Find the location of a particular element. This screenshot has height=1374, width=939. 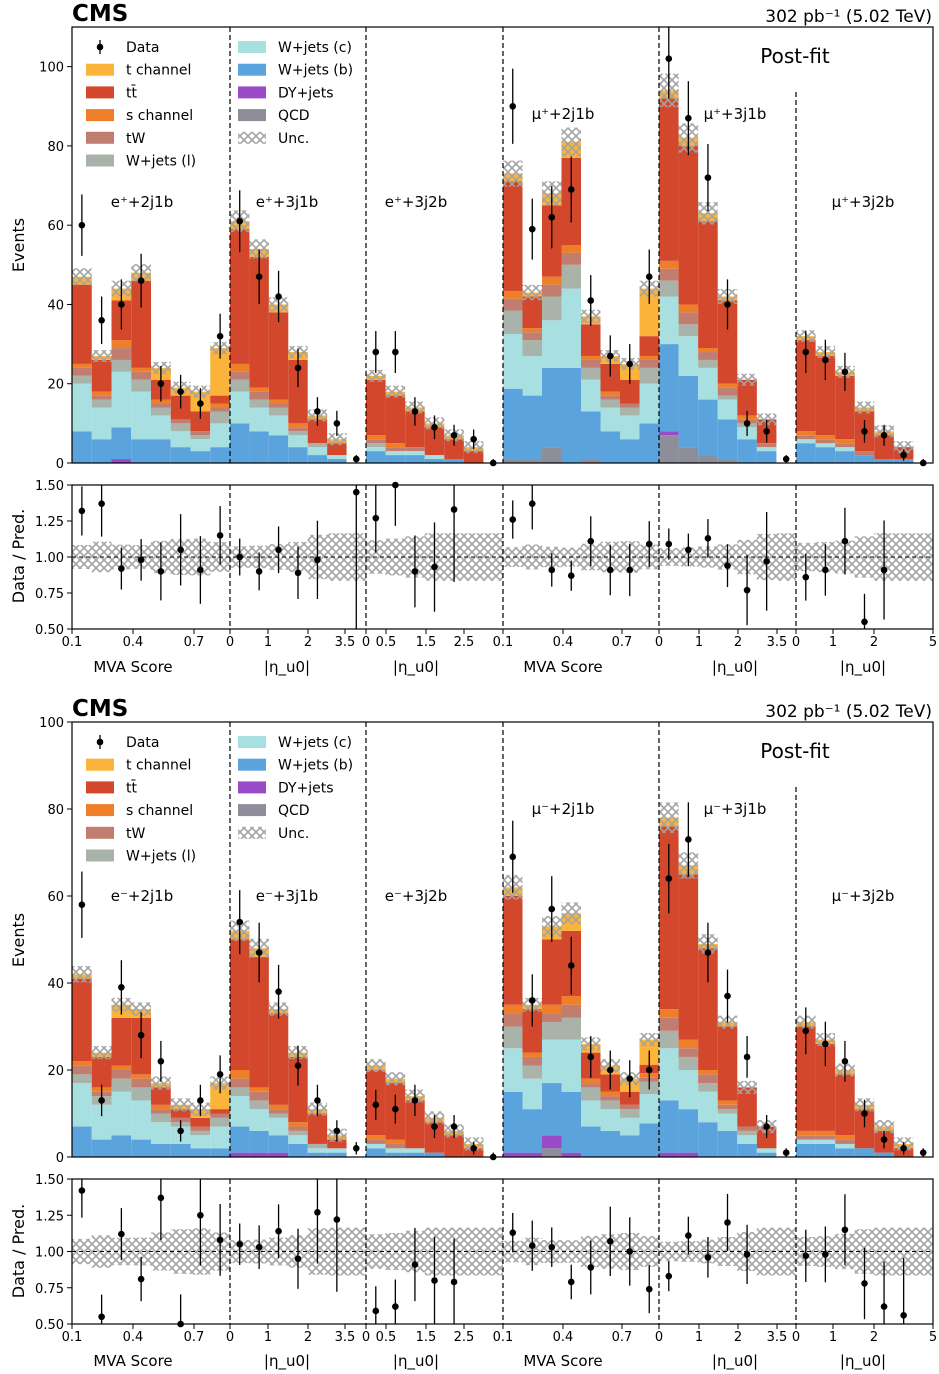

legend-label: W+jets (b) is located at coordinates (315, 71).